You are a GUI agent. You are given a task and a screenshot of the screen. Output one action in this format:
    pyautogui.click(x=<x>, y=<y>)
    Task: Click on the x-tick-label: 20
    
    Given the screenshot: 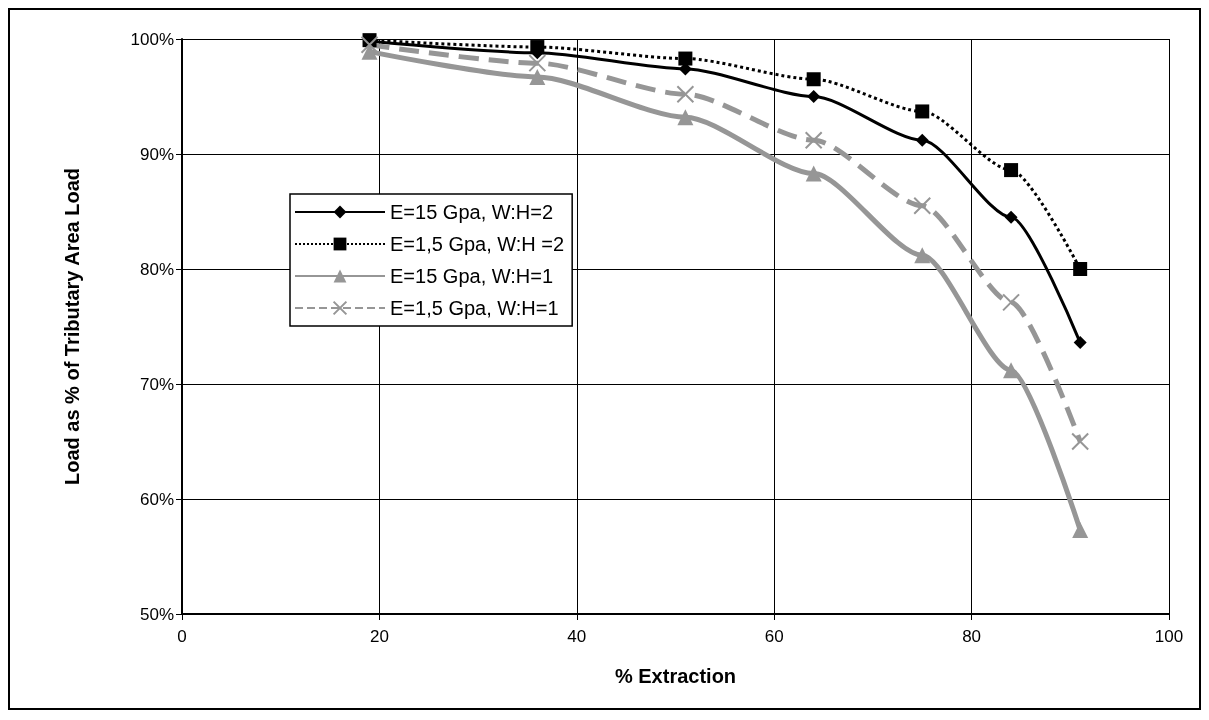 What is the action you would take?
    pyautogui.click(x=379, y=636)
    